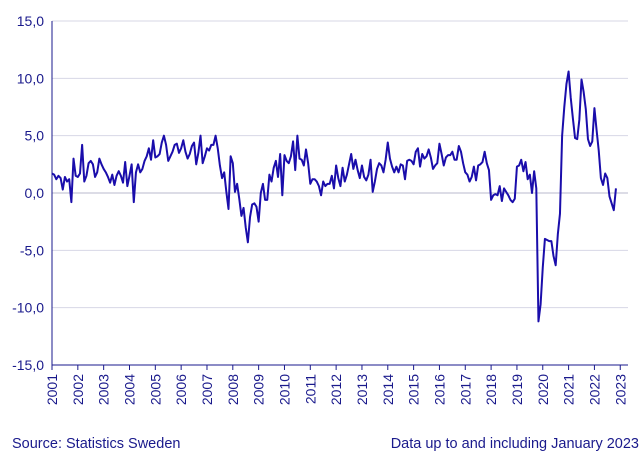 This screenshot has height=459, width=643. What do you see at coordinates (310, 389) in the screenshot?
I see `x-tick-label: 2011` at bounding box center [310, 389].